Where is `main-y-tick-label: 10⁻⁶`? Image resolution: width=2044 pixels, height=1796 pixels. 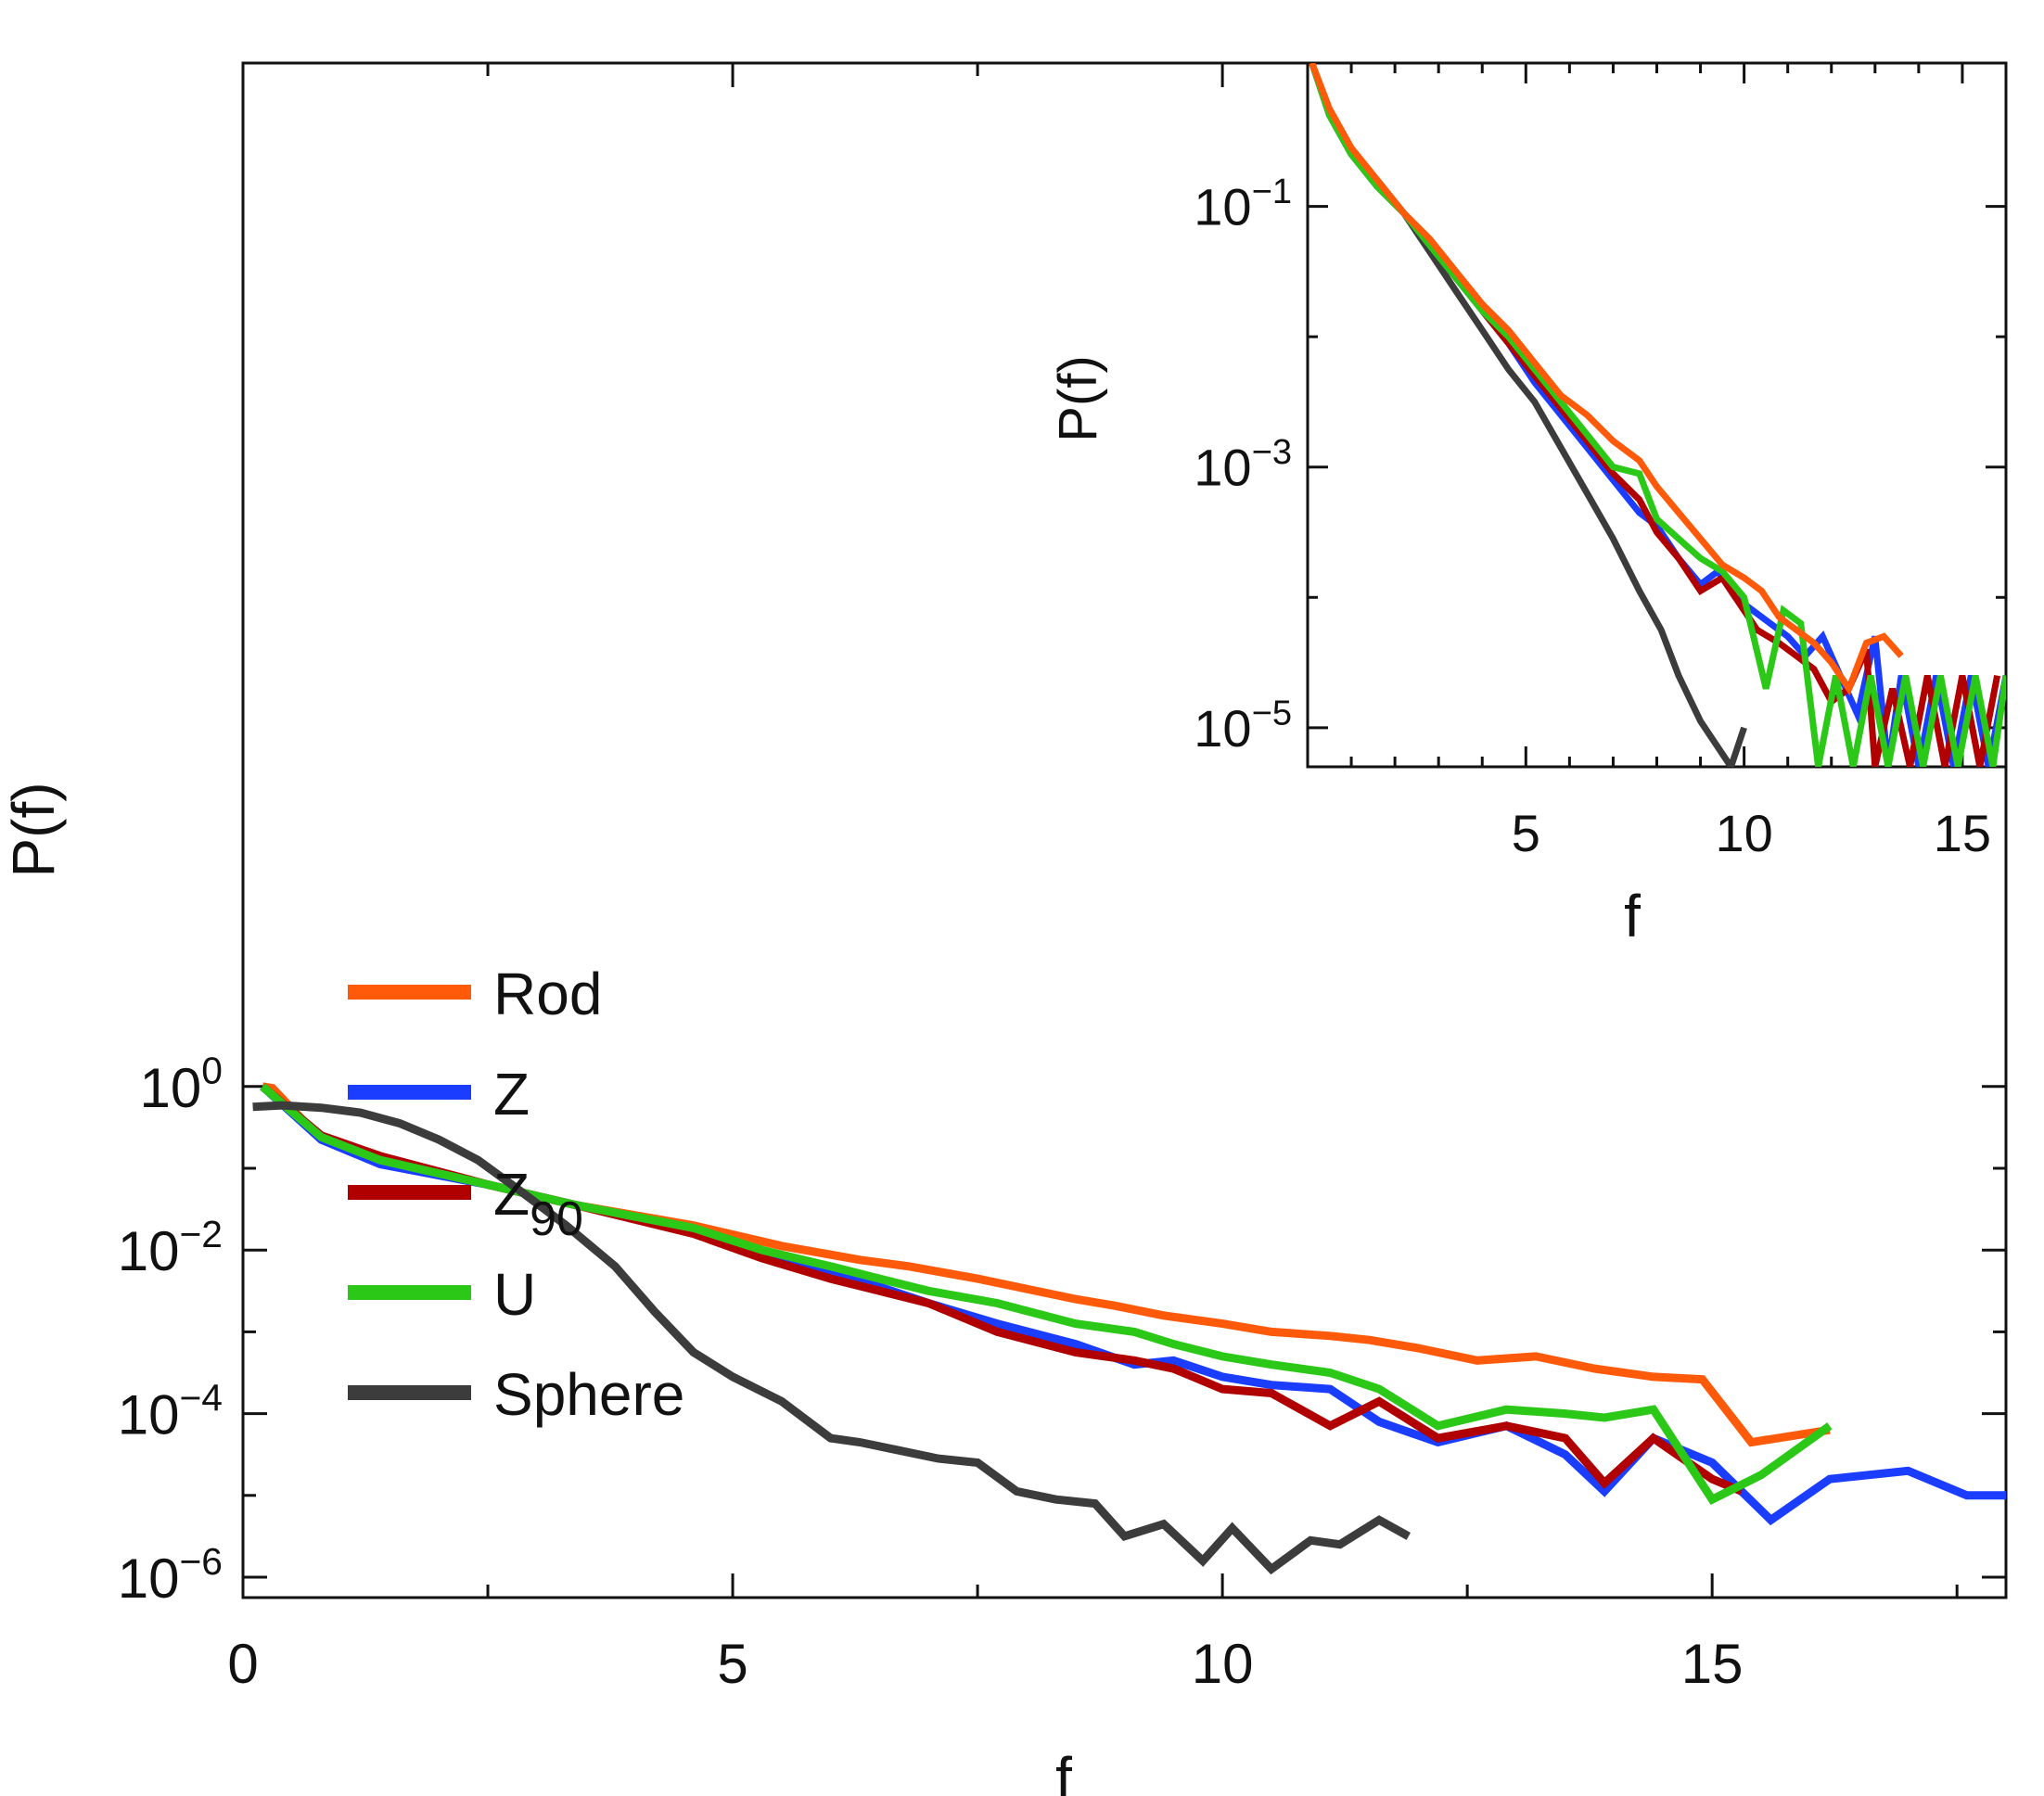 main-y-tick-label: 10⁻⁶ is located at coordinates (170, 1575).